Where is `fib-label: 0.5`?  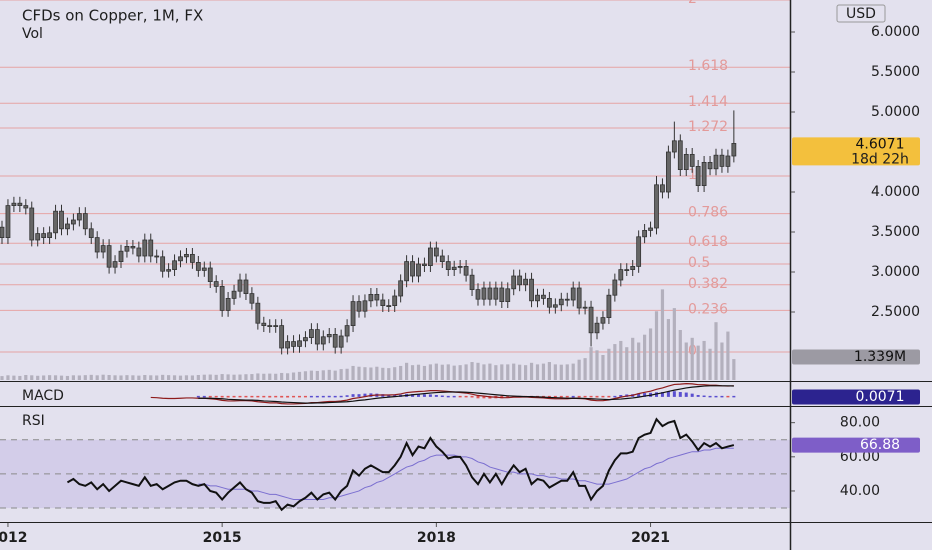 fib-label: 0.5 is located at coordinates (699, 263).